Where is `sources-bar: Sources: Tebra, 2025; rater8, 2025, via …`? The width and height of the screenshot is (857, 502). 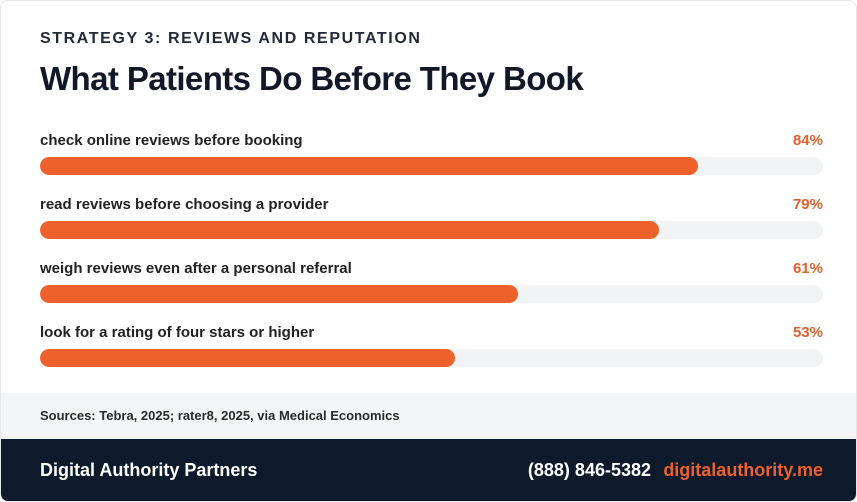 sources-bar: Sources: Tebra, 2025; rater8, 2025, via … is located at coordinates (428, 416).